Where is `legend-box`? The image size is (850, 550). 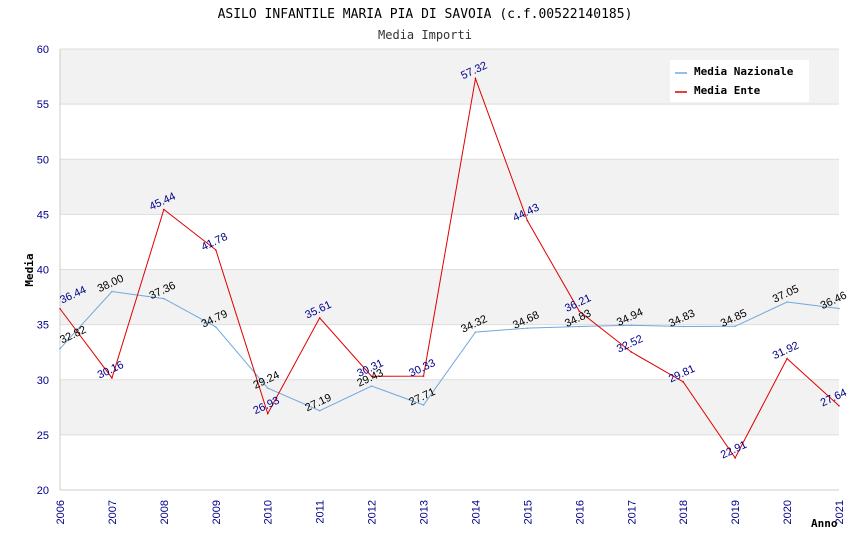 legend-box is located at coordinates (739, 81).